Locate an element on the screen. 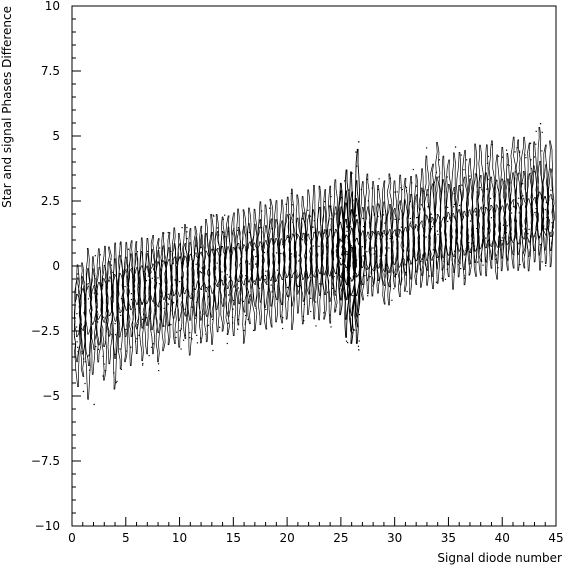 Image resolution: width=570 pixels, height=566 pixels. x-tick-label: 25 is located at coordinates (340, 538).